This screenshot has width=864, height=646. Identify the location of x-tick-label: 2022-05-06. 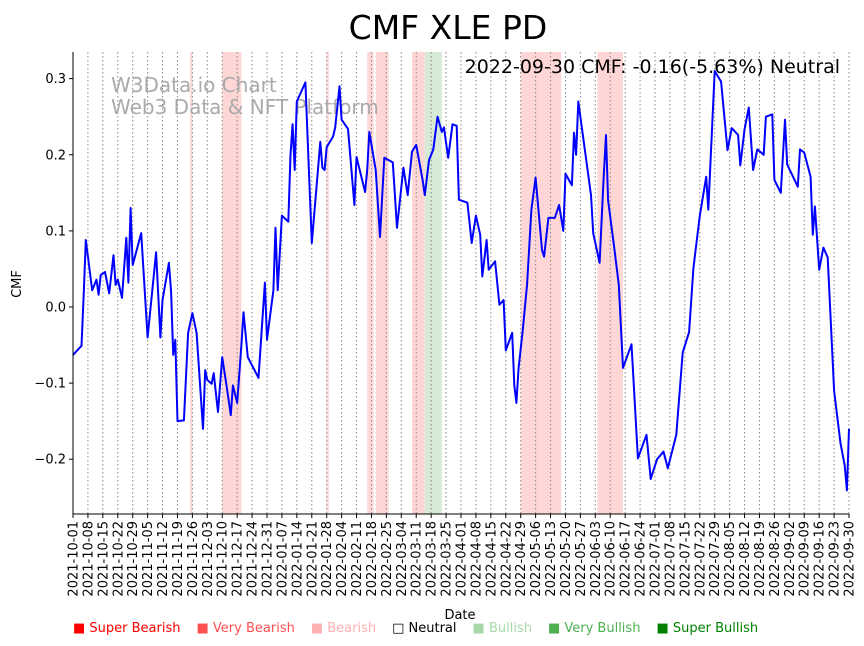
(536, 559).